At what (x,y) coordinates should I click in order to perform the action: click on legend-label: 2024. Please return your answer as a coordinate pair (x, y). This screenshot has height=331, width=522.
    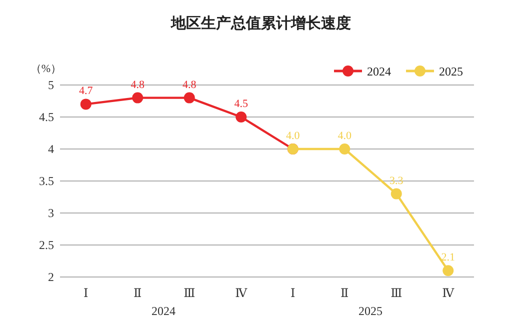
    Looking at the image, I should click on (379, 71).